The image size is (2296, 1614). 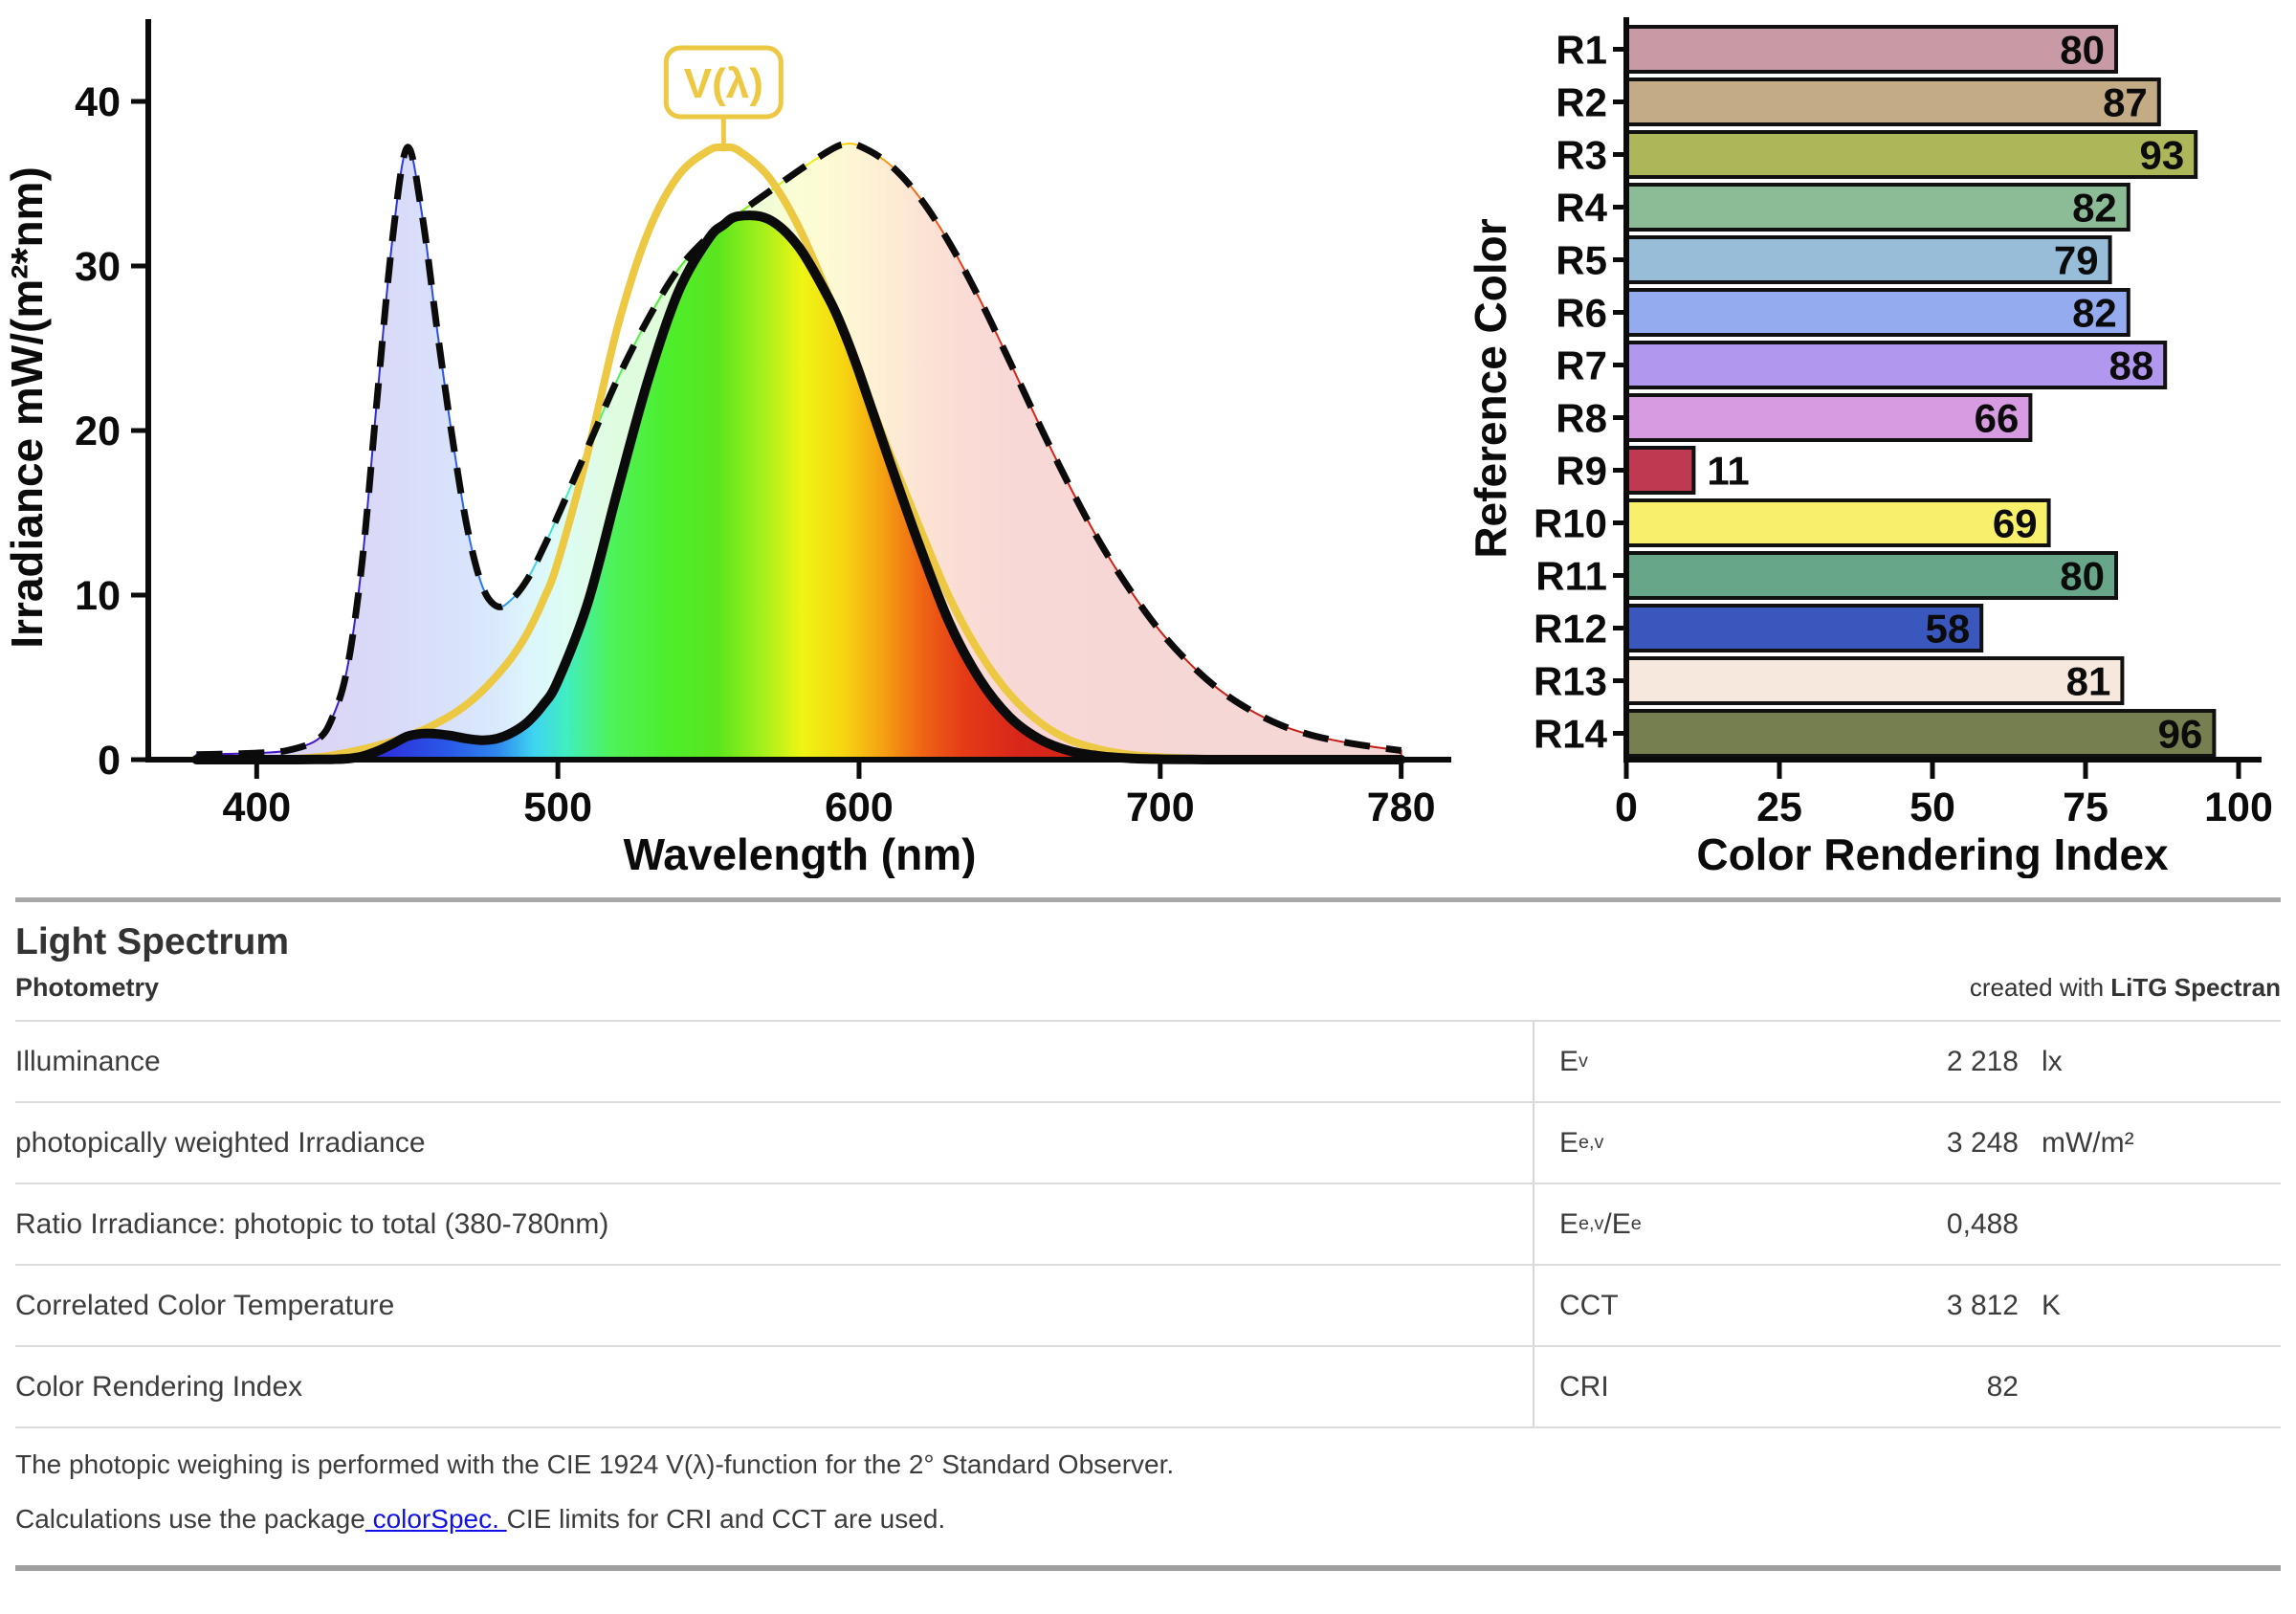 What do you see at coordinates (98, 102) in the screenshot?
I see `y-tick-label: 40` at bounding box center [98, 102].